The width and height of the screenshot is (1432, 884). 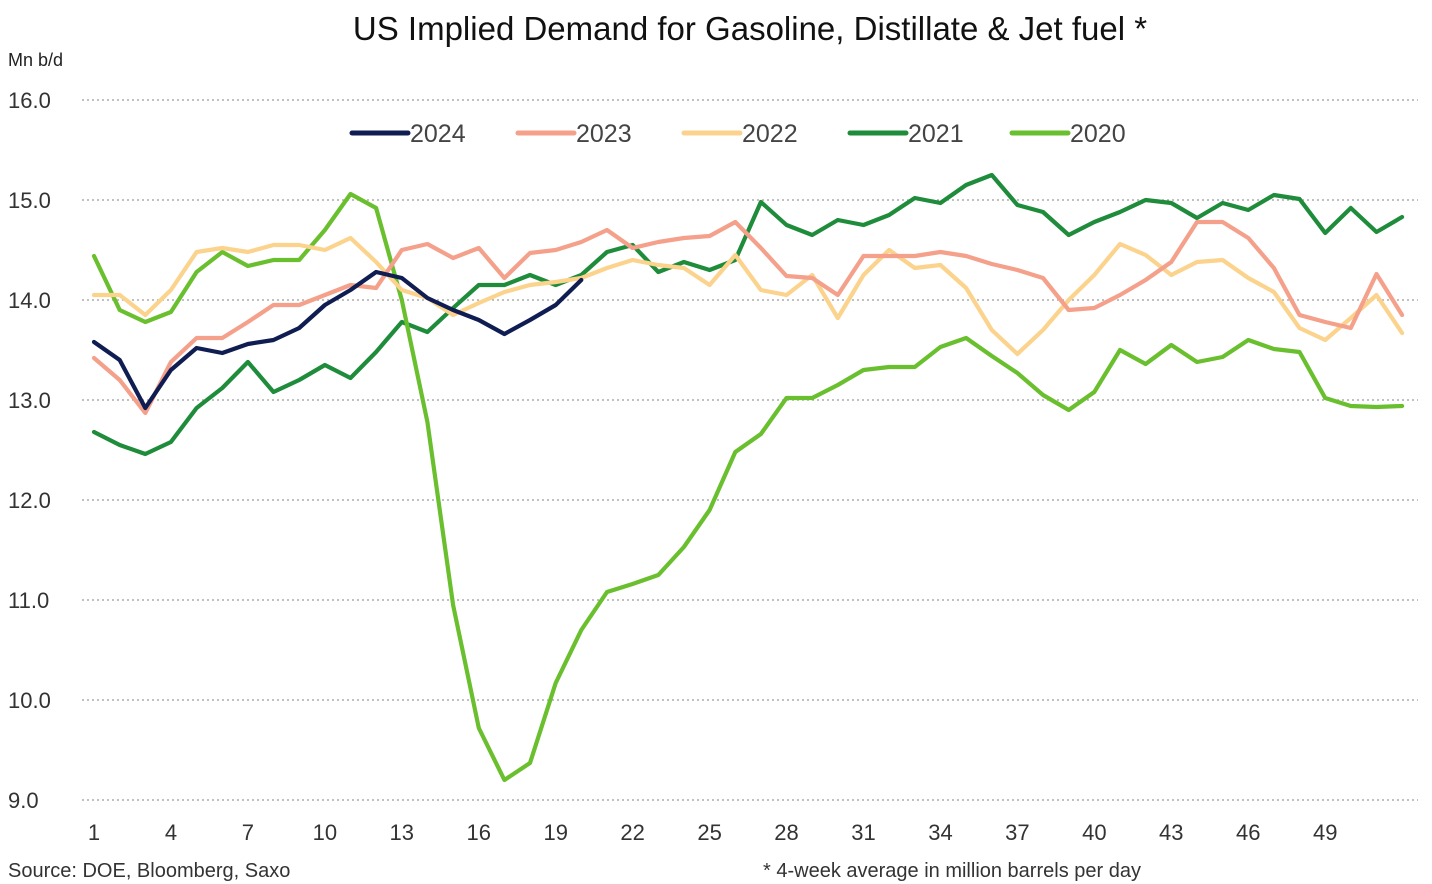 What do you see at coordinates (709, 832) in the screenshot?
I see `x-tick-label: 25` at bounding box center [709, 832].